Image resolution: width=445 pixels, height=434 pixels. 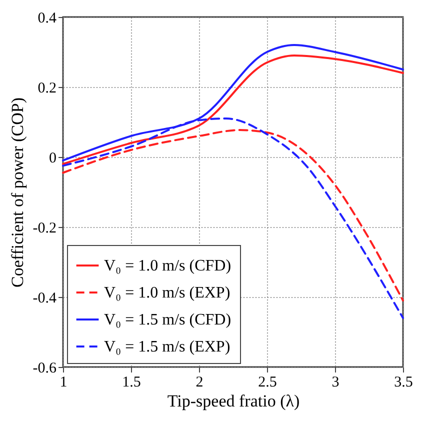 What do you see at coordinates (167, 293) in the screenshot?
I see `legend-label: V₀ = 1.0 m/s (EXP)` at bounding box center [167, 293].